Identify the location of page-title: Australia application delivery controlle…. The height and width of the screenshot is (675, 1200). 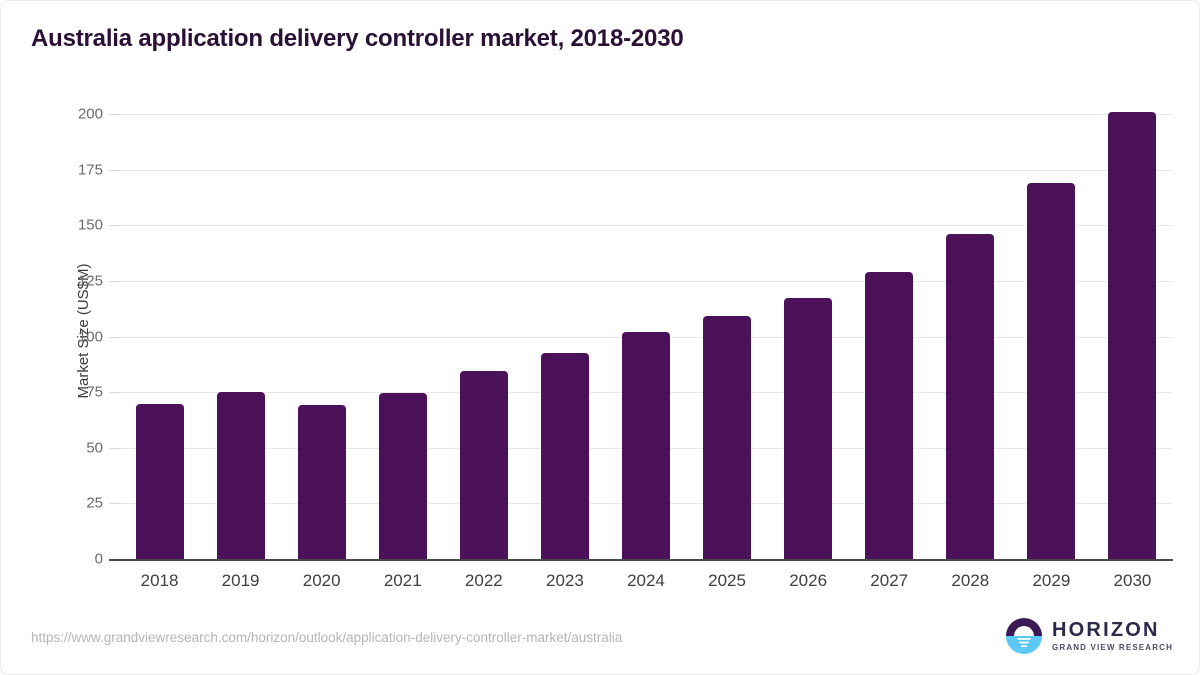
(357, 38).